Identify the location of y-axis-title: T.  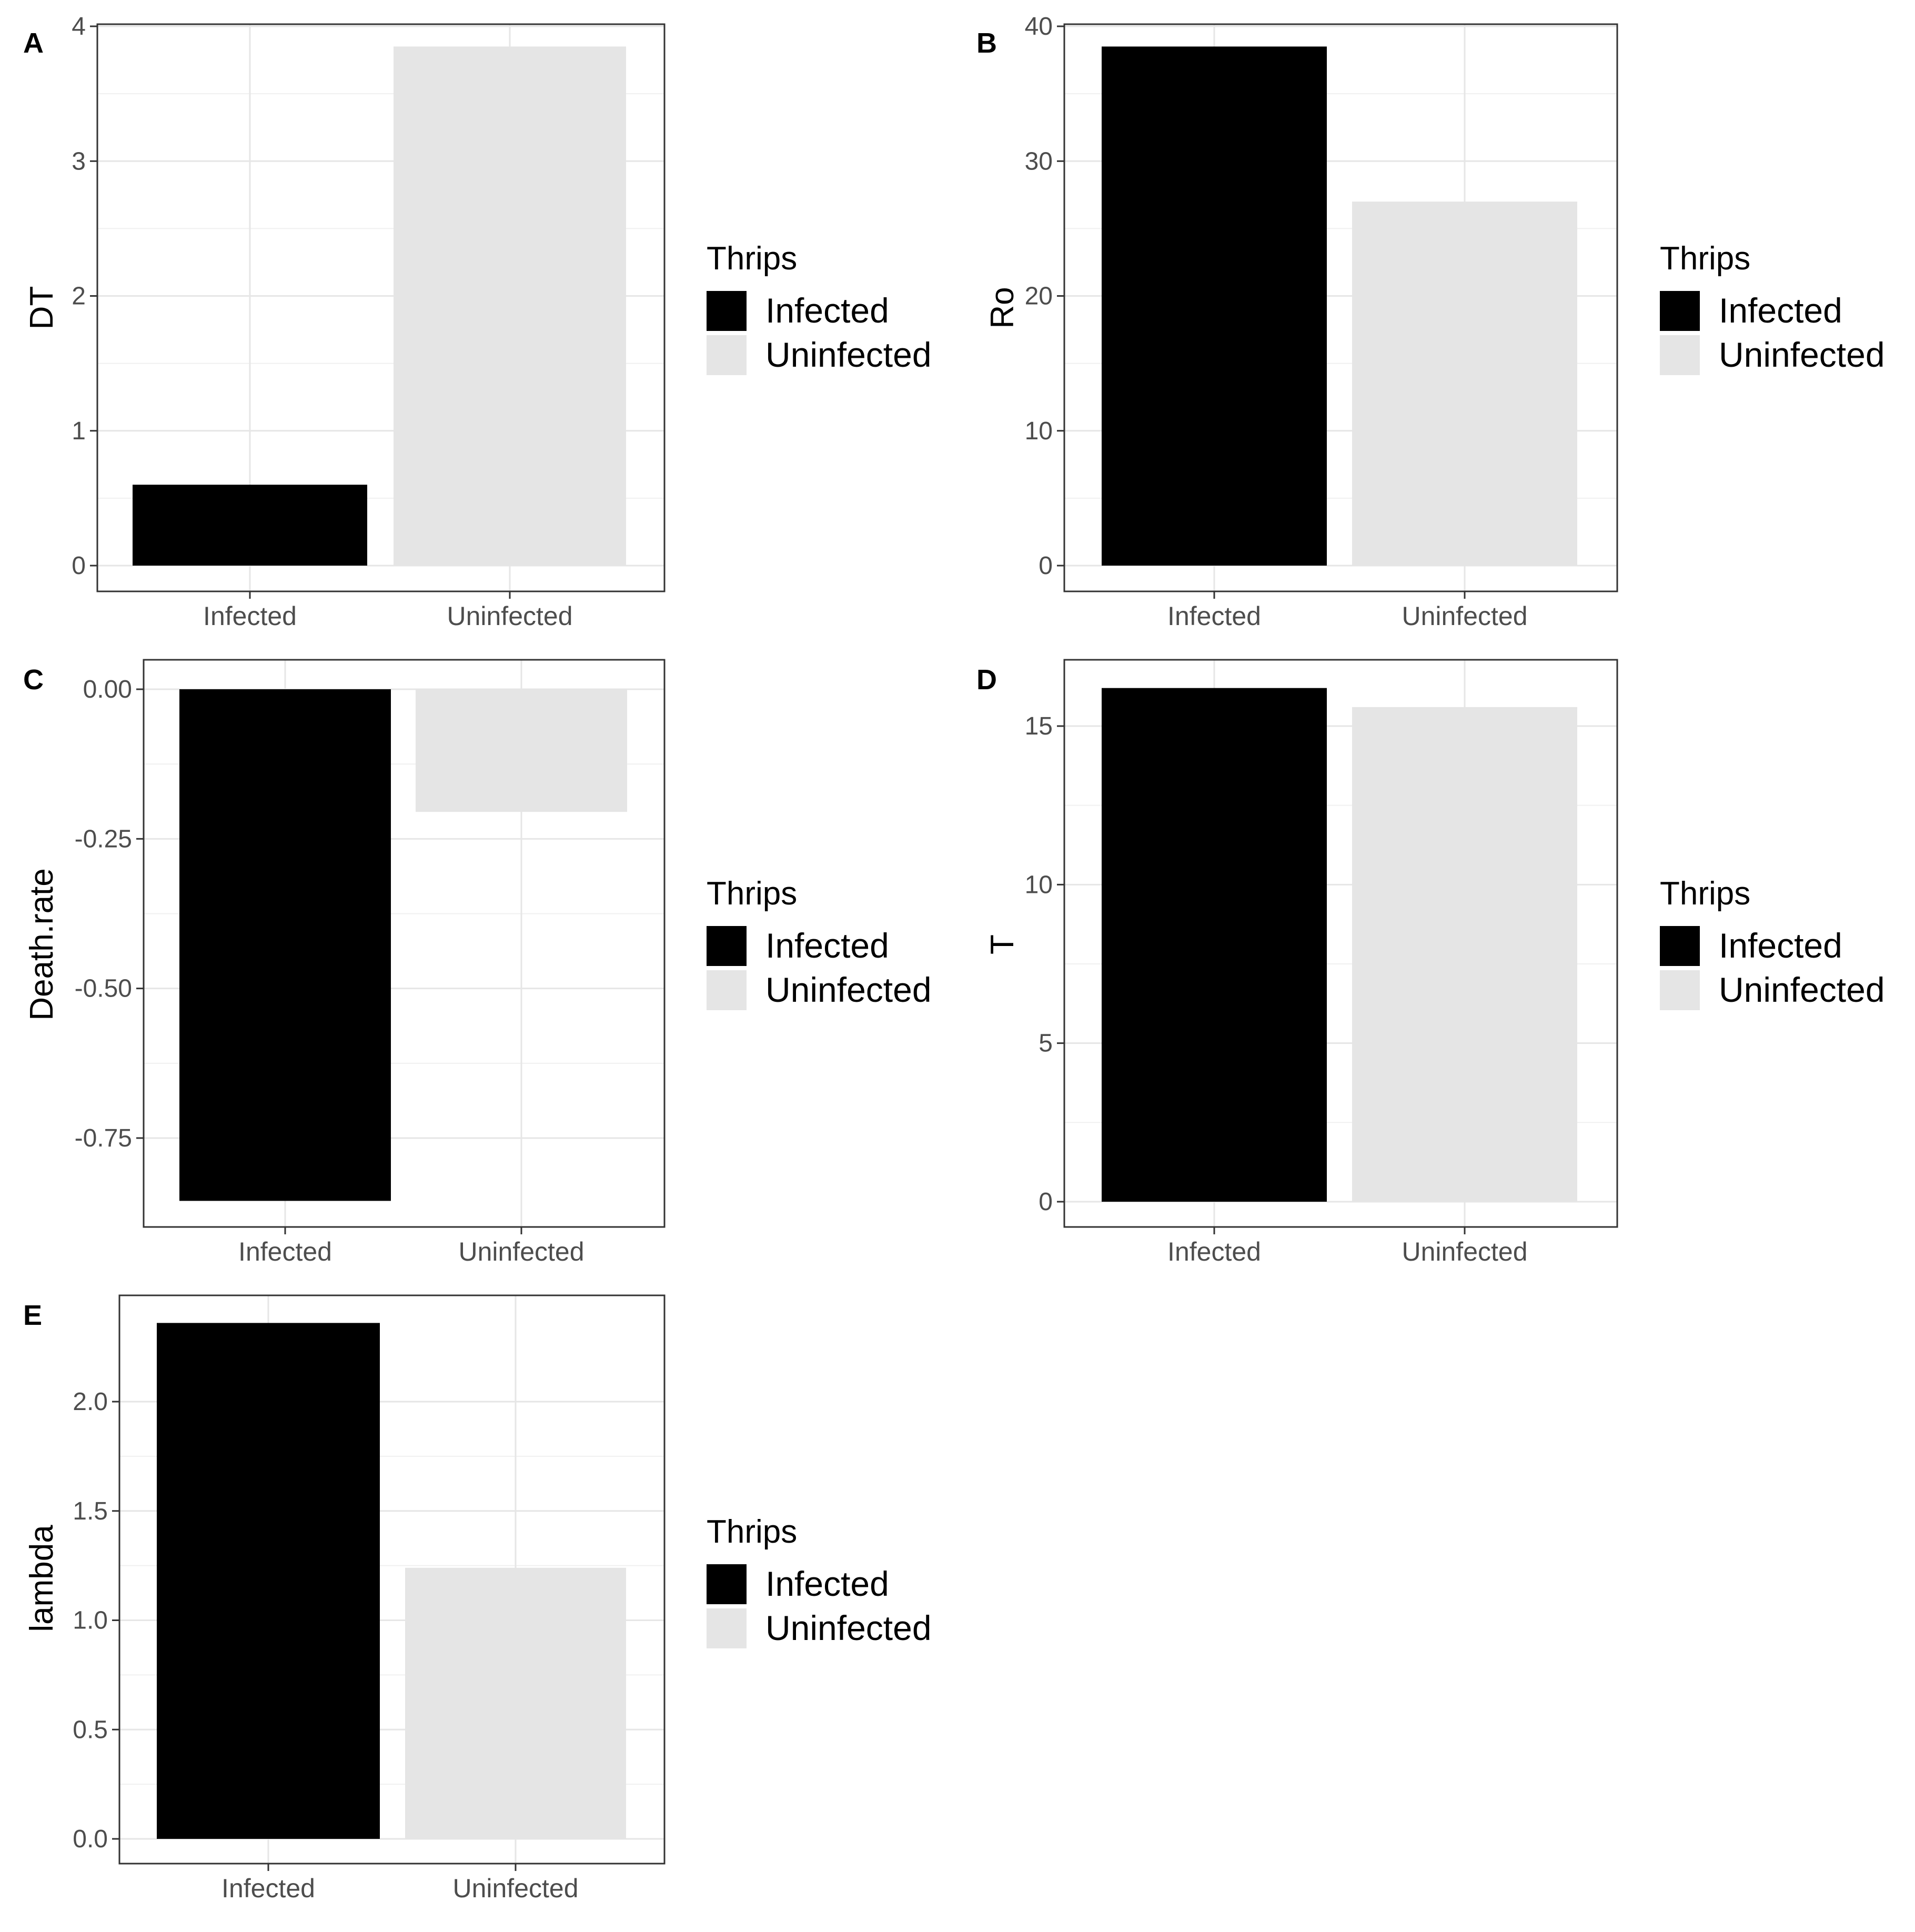
(1003, 944).